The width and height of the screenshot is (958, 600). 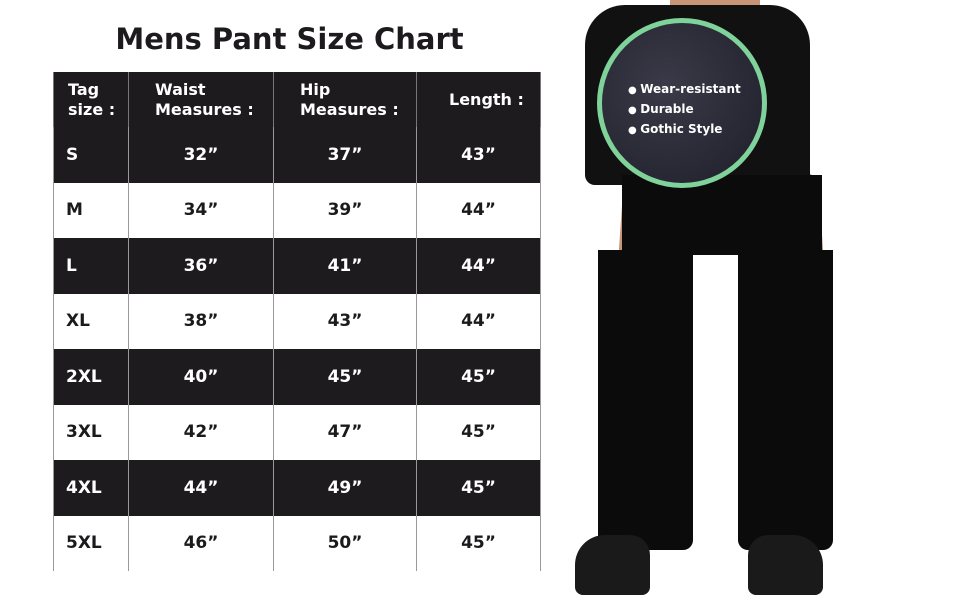 What do you see at coordinates (478, 99) in the screenshot?
I see `header-length: Length :` at bounding box center [478, 99].